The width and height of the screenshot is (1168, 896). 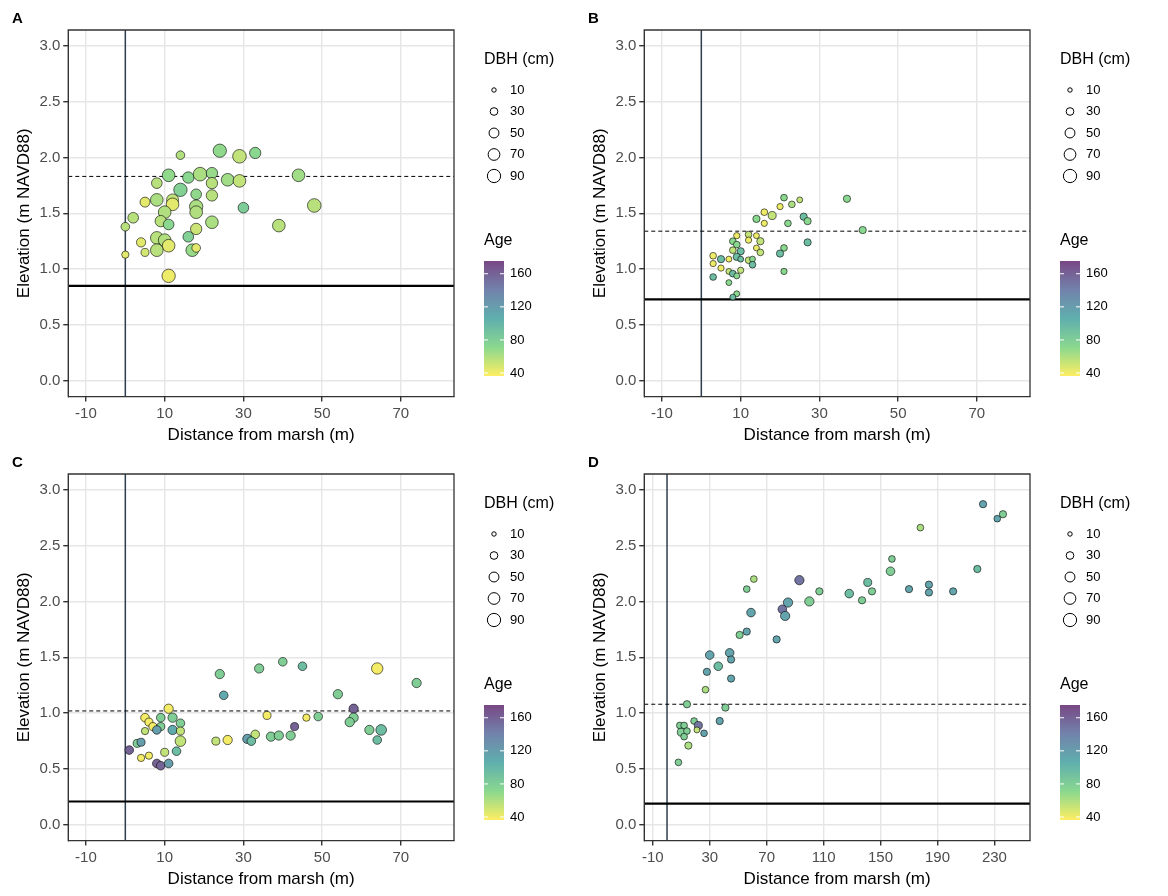 I want to click on x-tick-label: 190, so click(x=937, y=856).